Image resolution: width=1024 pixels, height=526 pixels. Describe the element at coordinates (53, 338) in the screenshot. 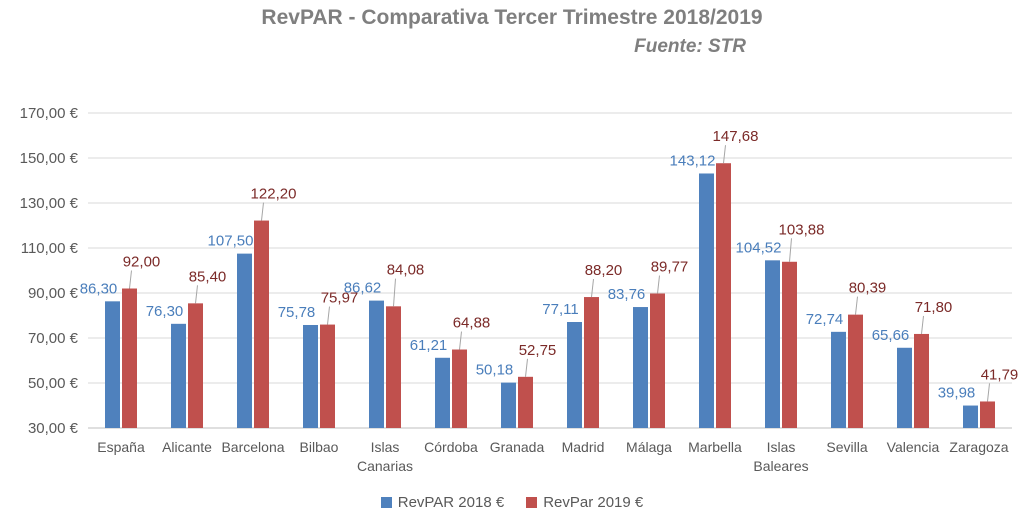

I see `y-tick-label: 70,00 €` at that location.